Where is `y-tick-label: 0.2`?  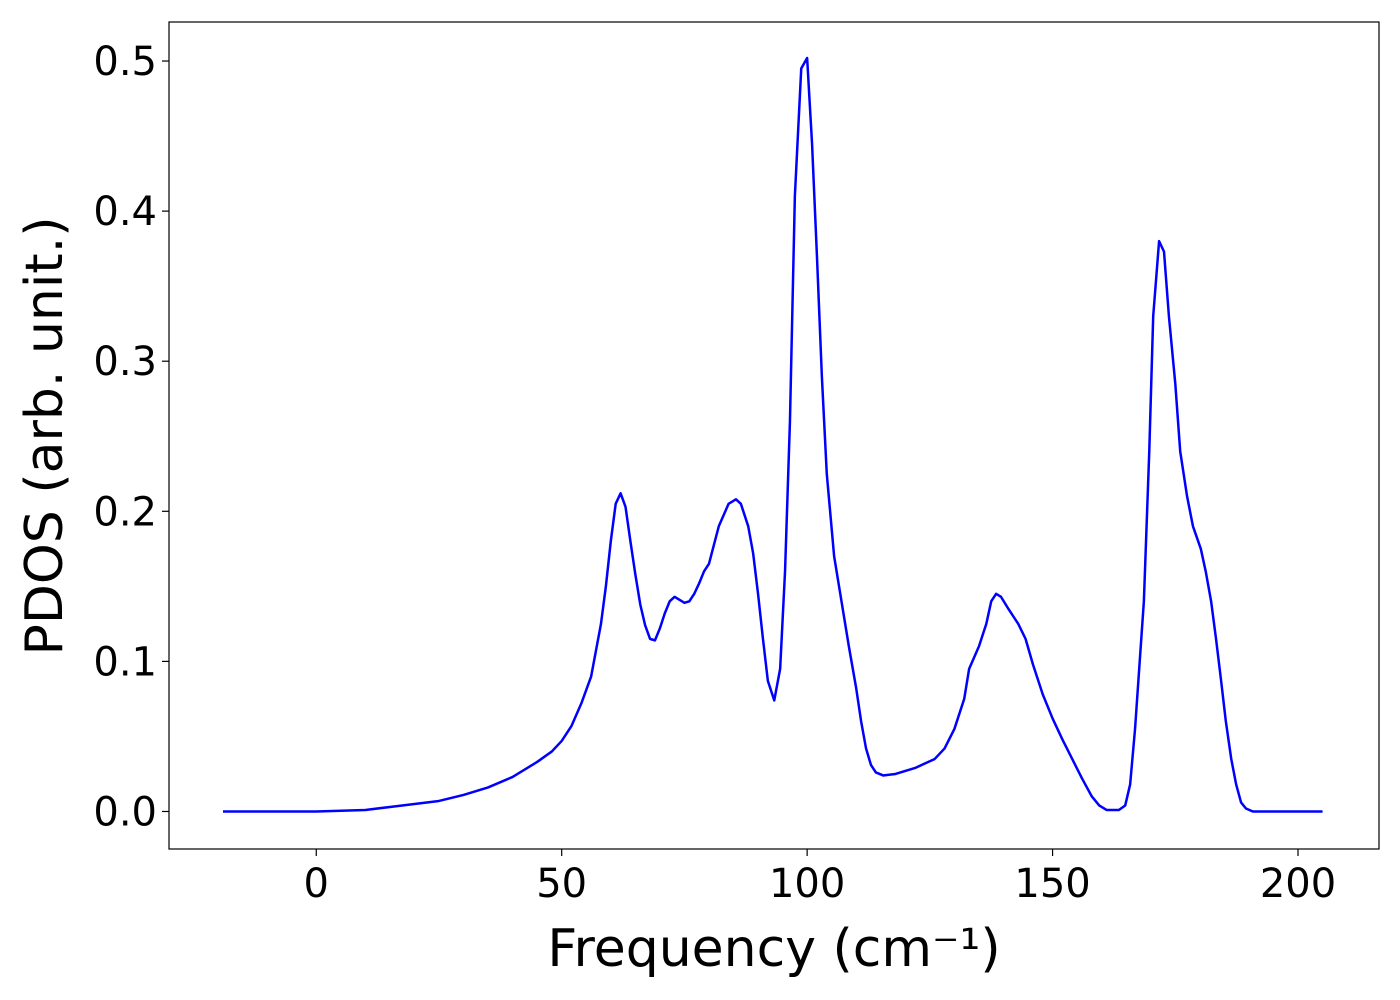
y-tick-label: 0.2 is located at coordinates (125, 512).